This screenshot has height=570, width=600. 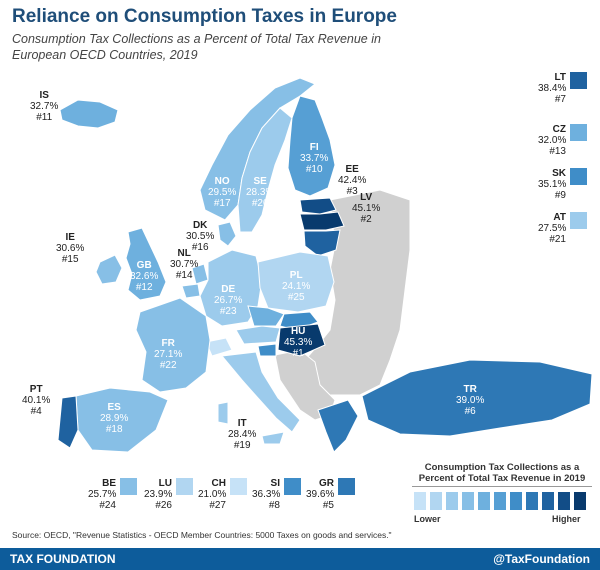 I want to click on side-label-cz: CZ 32.0% #13, so click(x=552, y=140).